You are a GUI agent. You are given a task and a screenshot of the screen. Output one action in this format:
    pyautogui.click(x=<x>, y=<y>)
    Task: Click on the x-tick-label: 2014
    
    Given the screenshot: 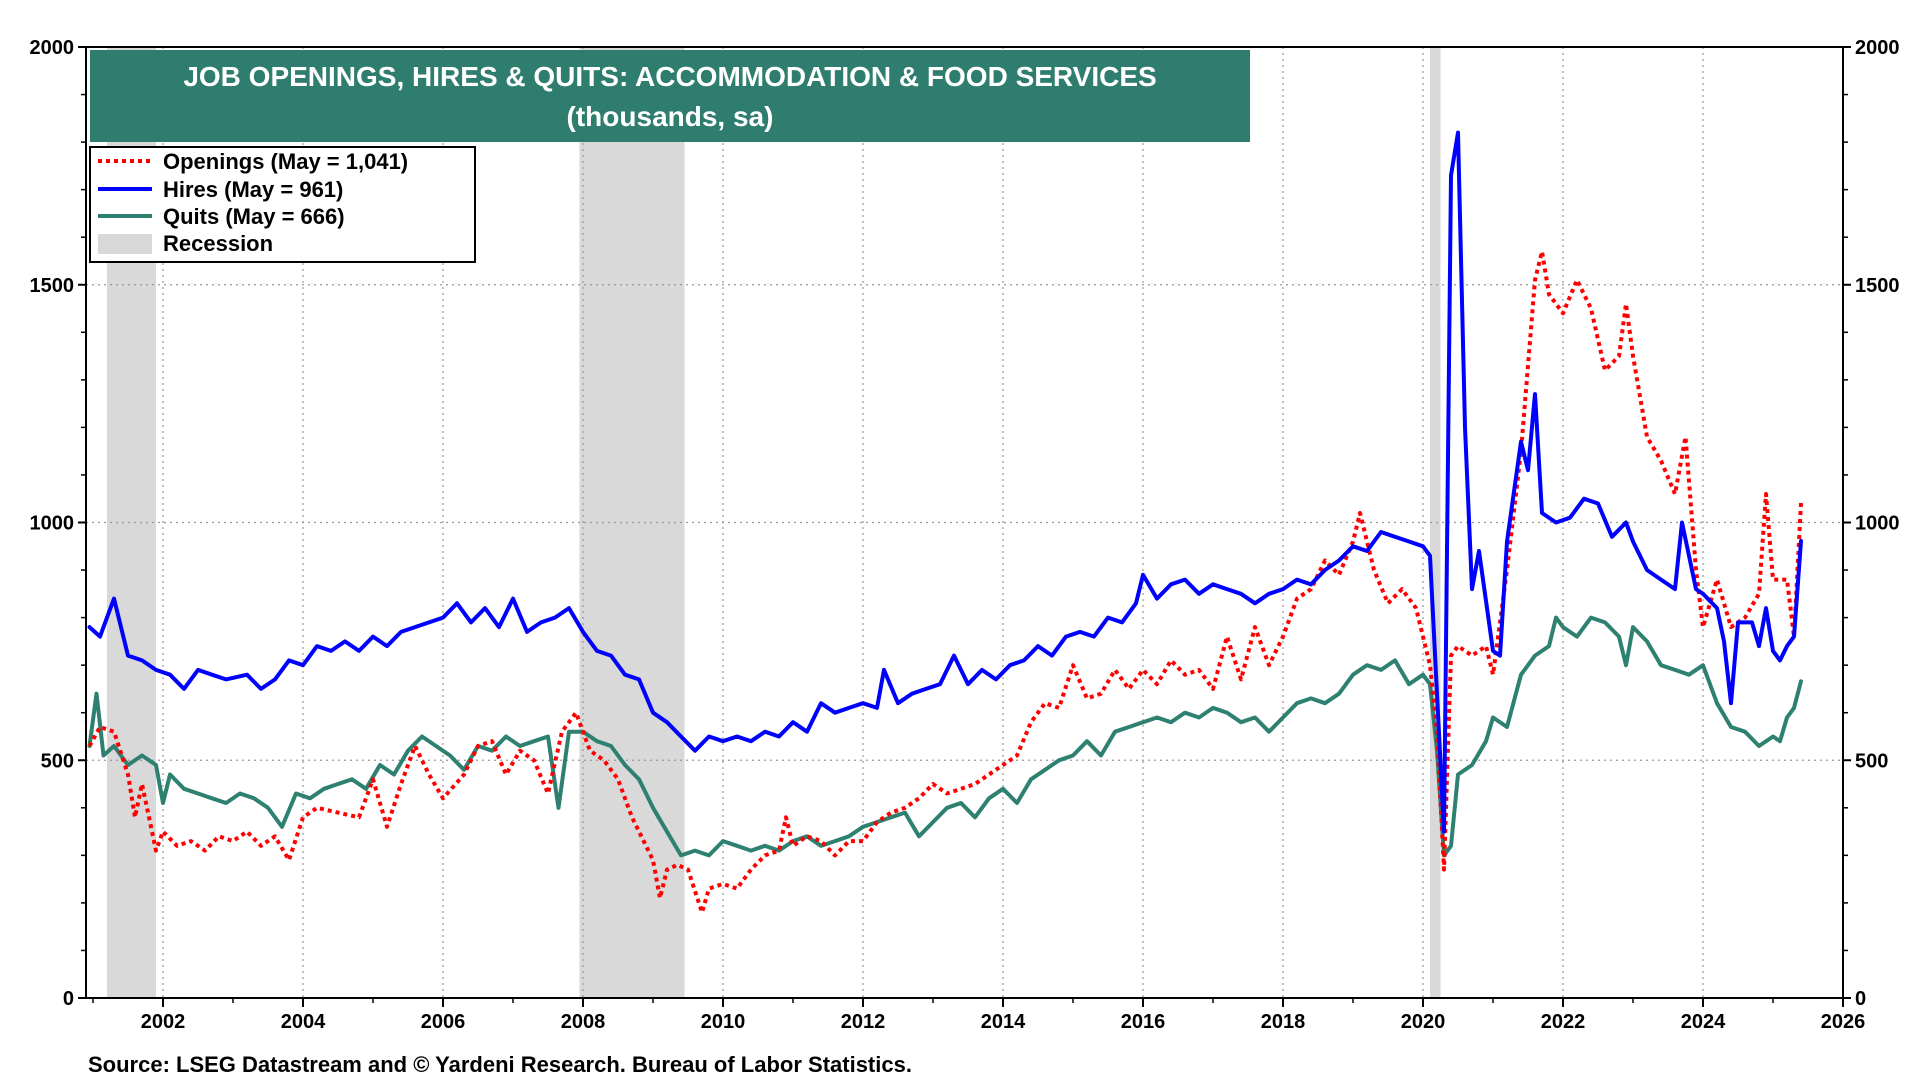 What is the action you would take?
    pyautogui.click(x=1003, y=1022)
    